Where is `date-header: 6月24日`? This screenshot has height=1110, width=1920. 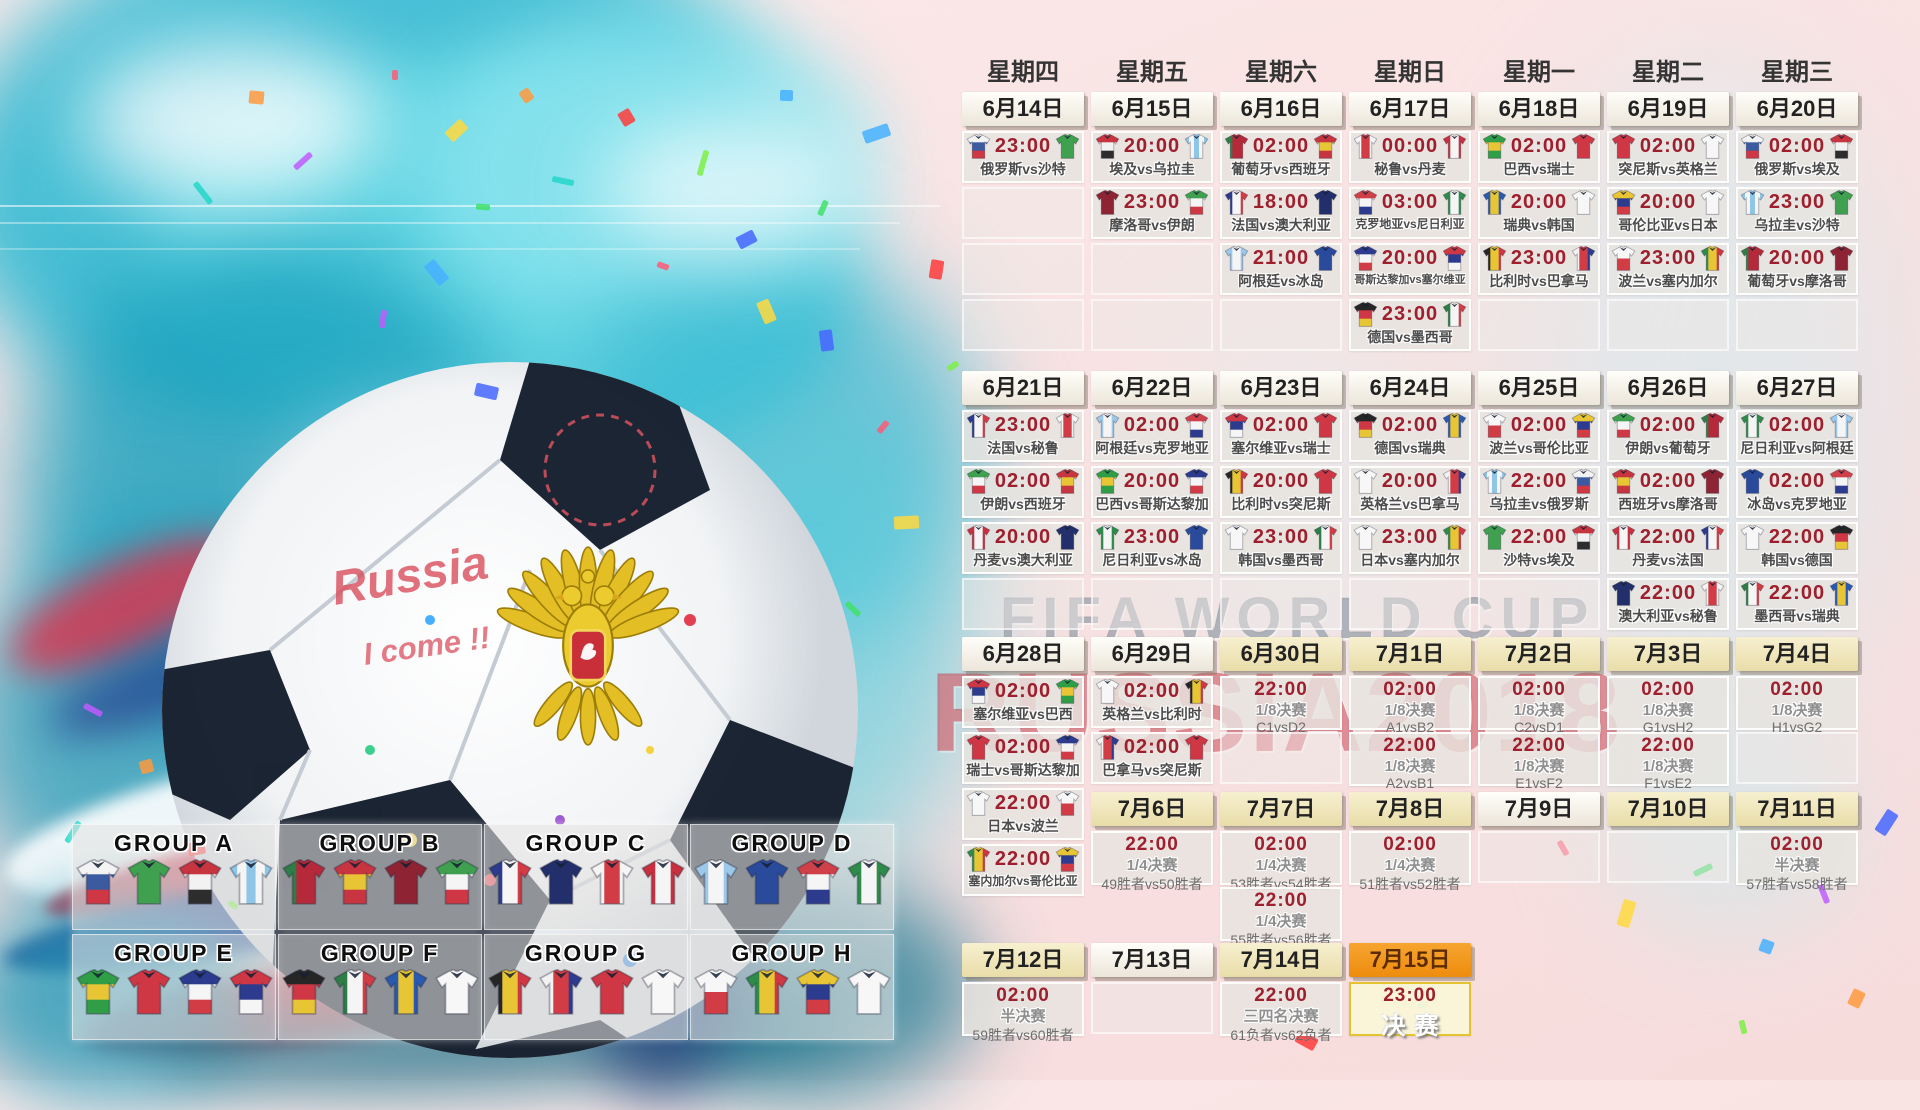
date-header: 6月24日 is located at coordinates (1410, 388).